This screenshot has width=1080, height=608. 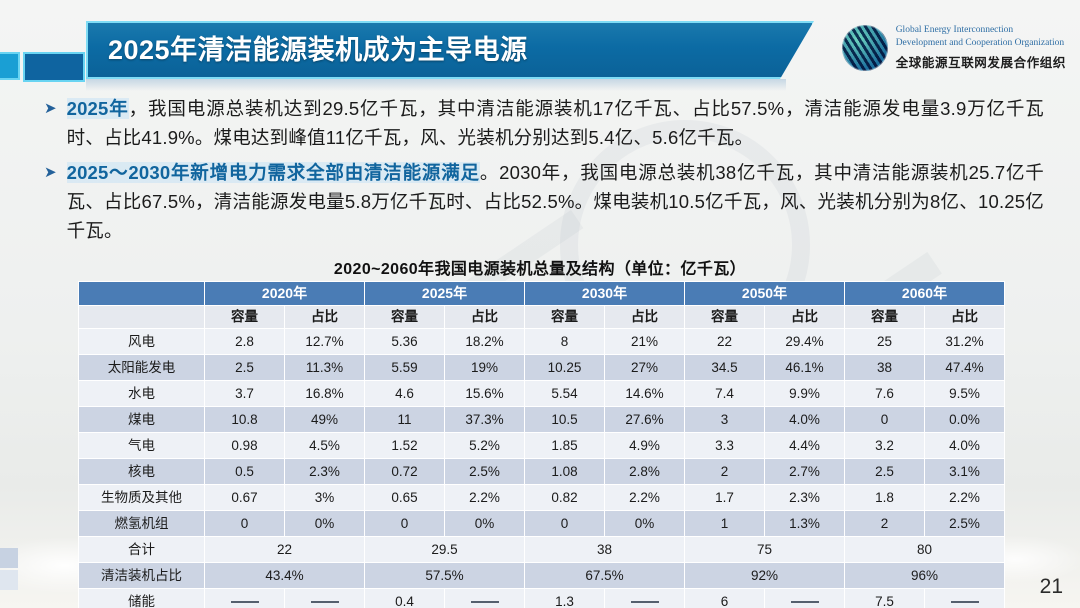 I want to click on table-cell: 0.4, so click(x=404, y=598).